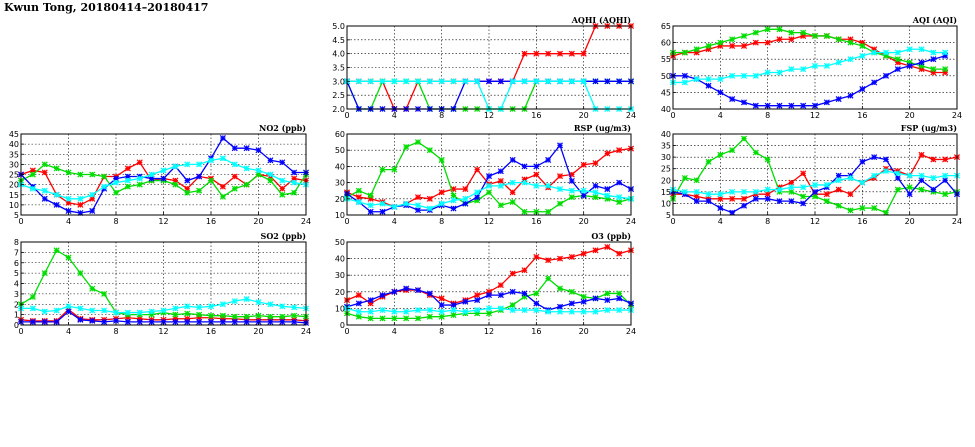  I want to click on o3-panel: O3 (ppb) 0 4 8 12 16 20 24 0 10 20 30 40 50, so click(485, 283).